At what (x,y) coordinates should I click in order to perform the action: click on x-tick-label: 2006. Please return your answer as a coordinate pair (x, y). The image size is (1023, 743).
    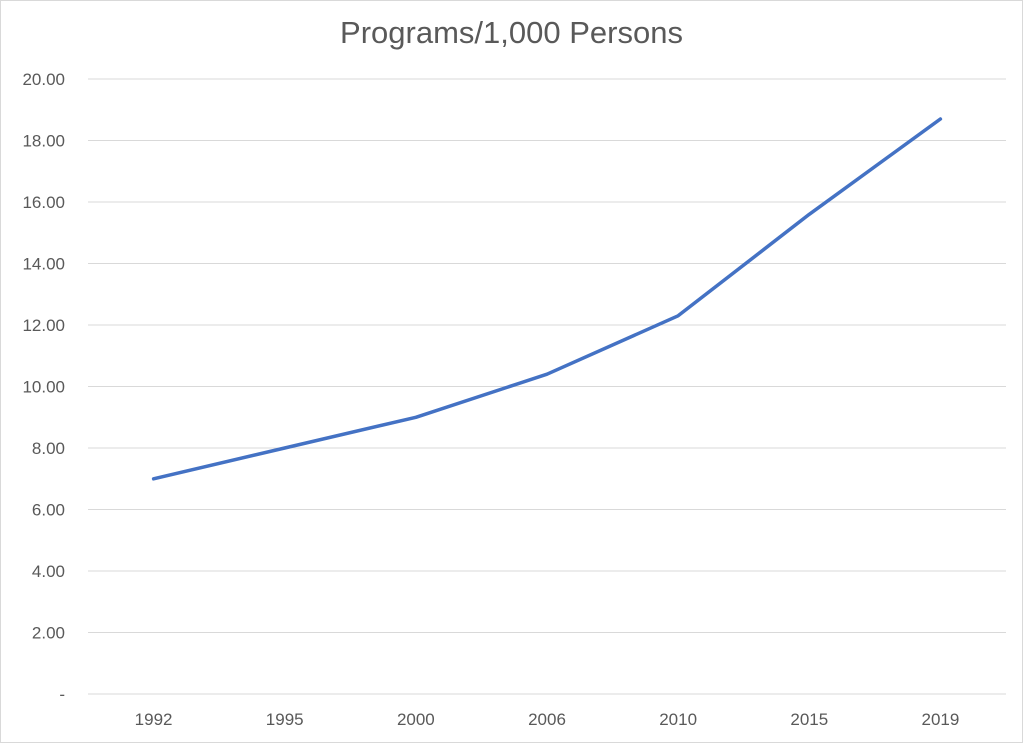
    Looking at the image, I should click on (547, 719).